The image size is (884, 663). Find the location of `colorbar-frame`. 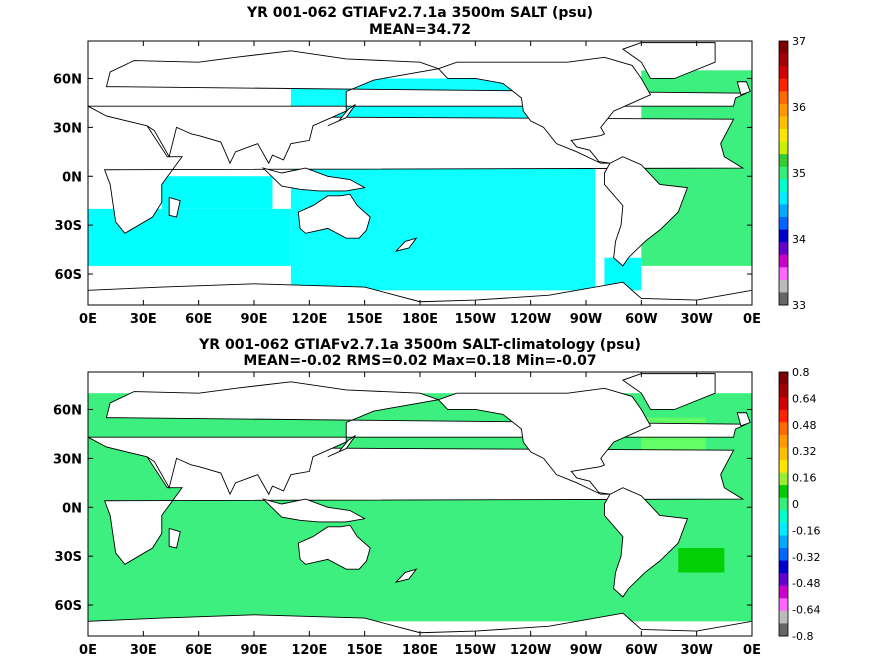

colorbar-frame is located at coordinates (783, 504).